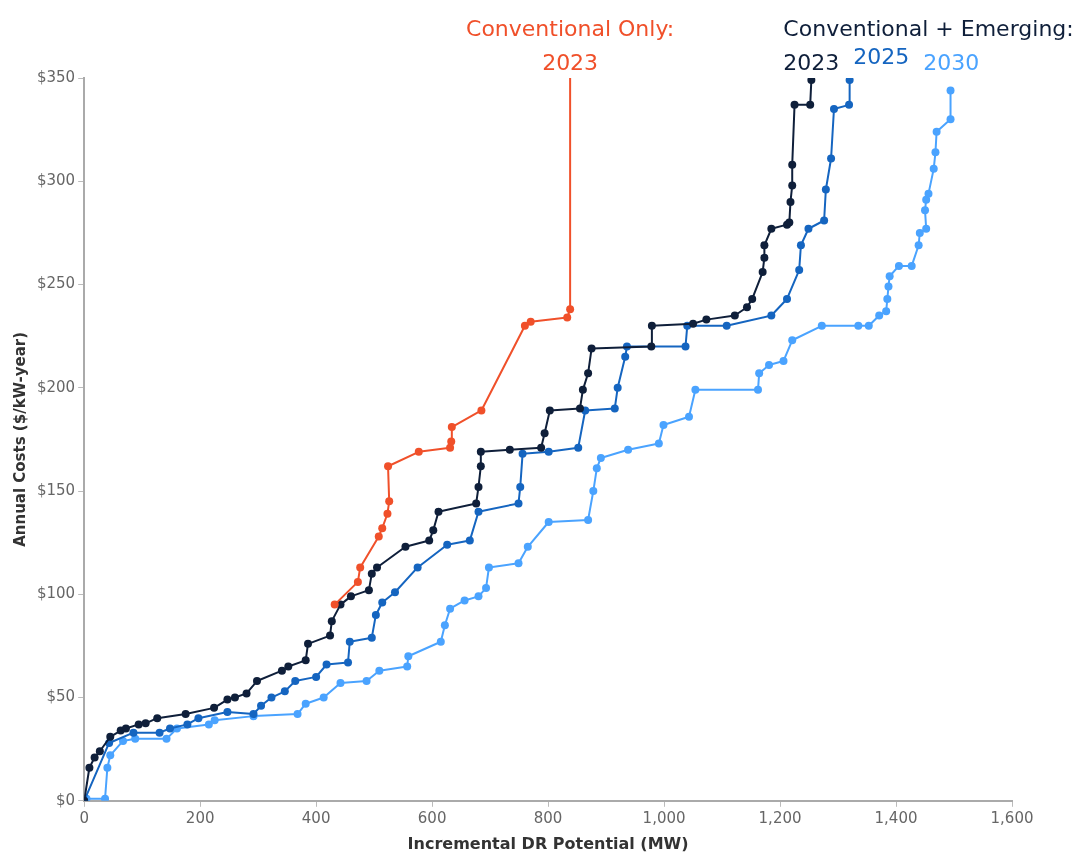 This screenshot has height=866, width=1090. I want to click on text: 2023, so click(570, 62).